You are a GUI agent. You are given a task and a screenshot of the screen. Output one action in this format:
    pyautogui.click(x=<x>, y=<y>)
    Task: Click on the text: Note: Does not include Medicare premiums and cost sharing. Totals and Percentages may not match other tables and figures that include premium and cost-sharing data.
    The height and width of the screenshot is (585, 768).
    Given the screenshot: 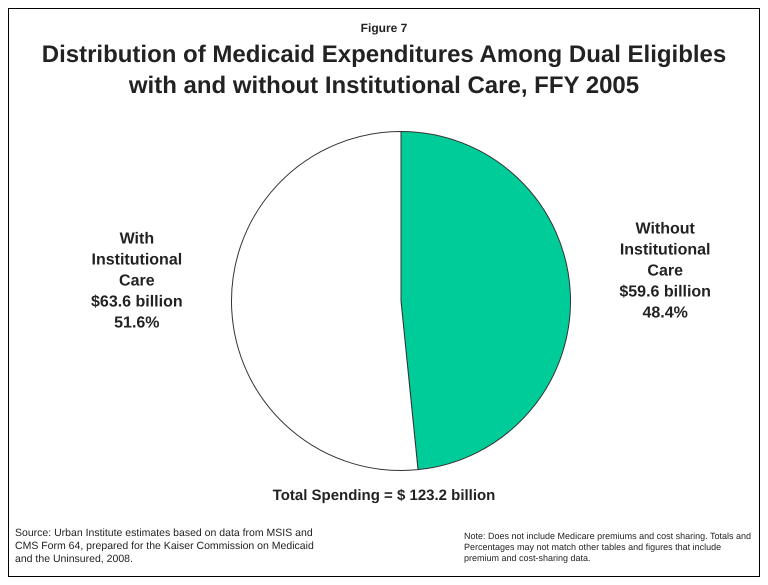 What is the action you would take?
    pyautogui.click(x=608, y=547)
    